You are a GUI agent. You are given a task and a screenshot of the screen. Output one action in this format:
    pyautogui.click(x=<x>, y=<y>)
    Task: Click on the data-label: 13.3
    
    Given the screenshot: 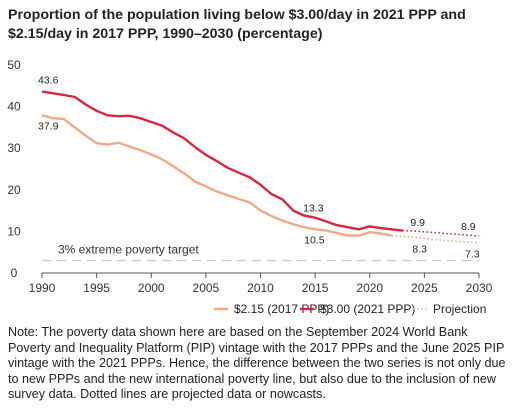 What is the action you would take?
    pyautogui.click(x=313, y=209)
    